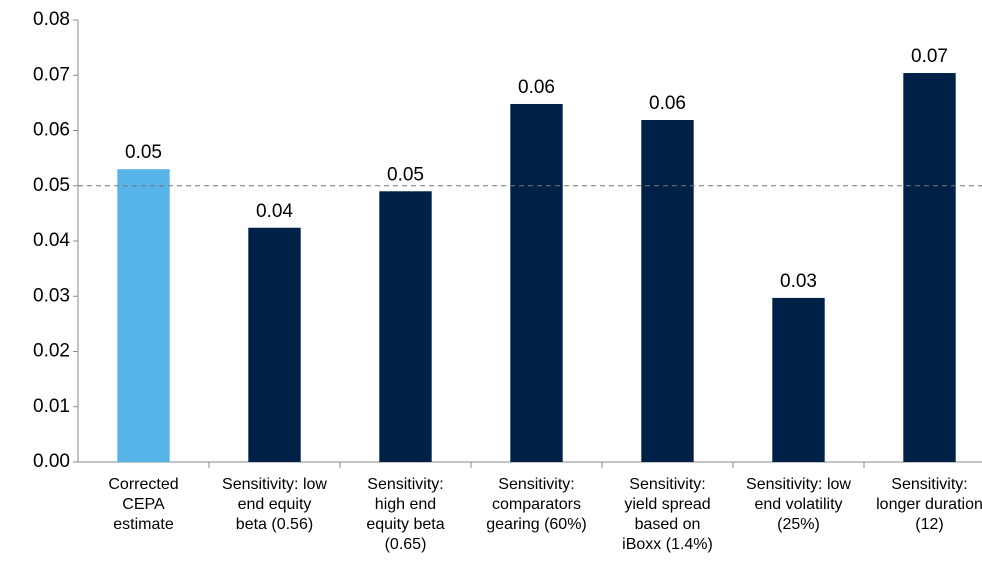 The image size is (982, 562). I want to click on y-tick-label: 0.05, so click(51, 185).